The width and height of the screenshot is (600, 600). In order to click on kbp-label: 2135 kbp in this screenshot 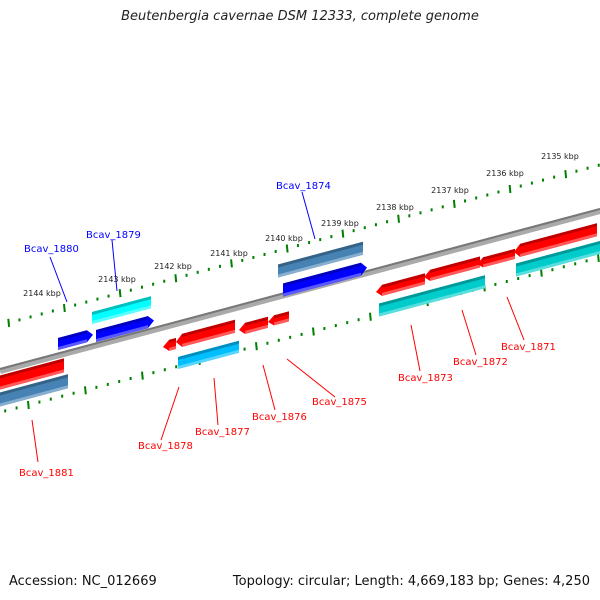, I will do `click(560, 156)`.